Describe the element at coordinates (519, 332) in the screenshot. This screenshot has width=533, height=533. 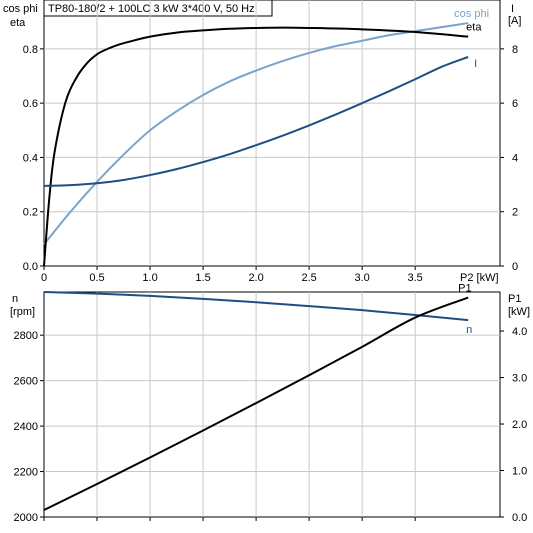
I see `y-right-tick-label: 4.0` at that location.